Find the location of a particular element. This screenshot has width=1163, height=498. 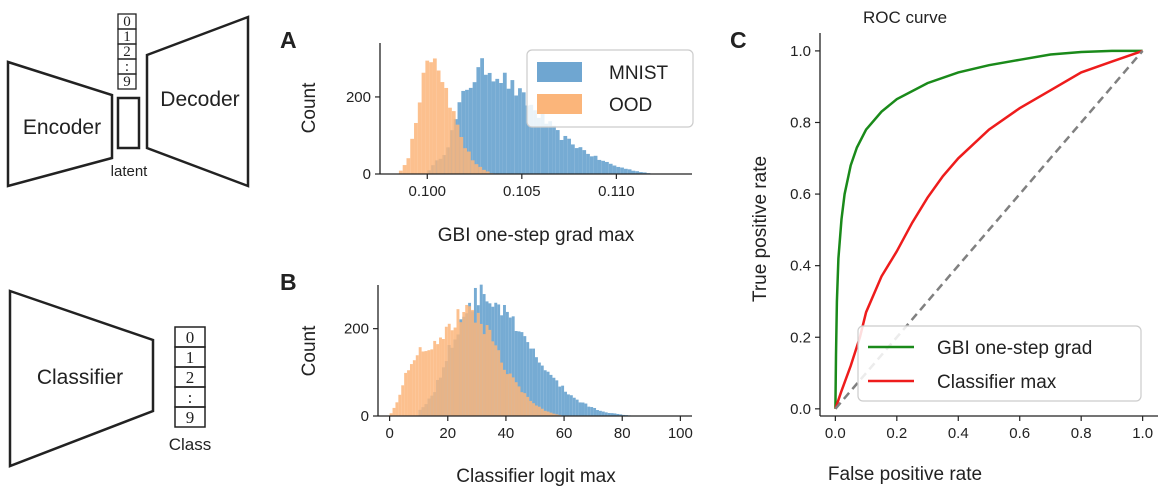

autoencoder-diagram: Encoder Decoder latent 0 1 2 : 9 is located at coordinates (128, 100).